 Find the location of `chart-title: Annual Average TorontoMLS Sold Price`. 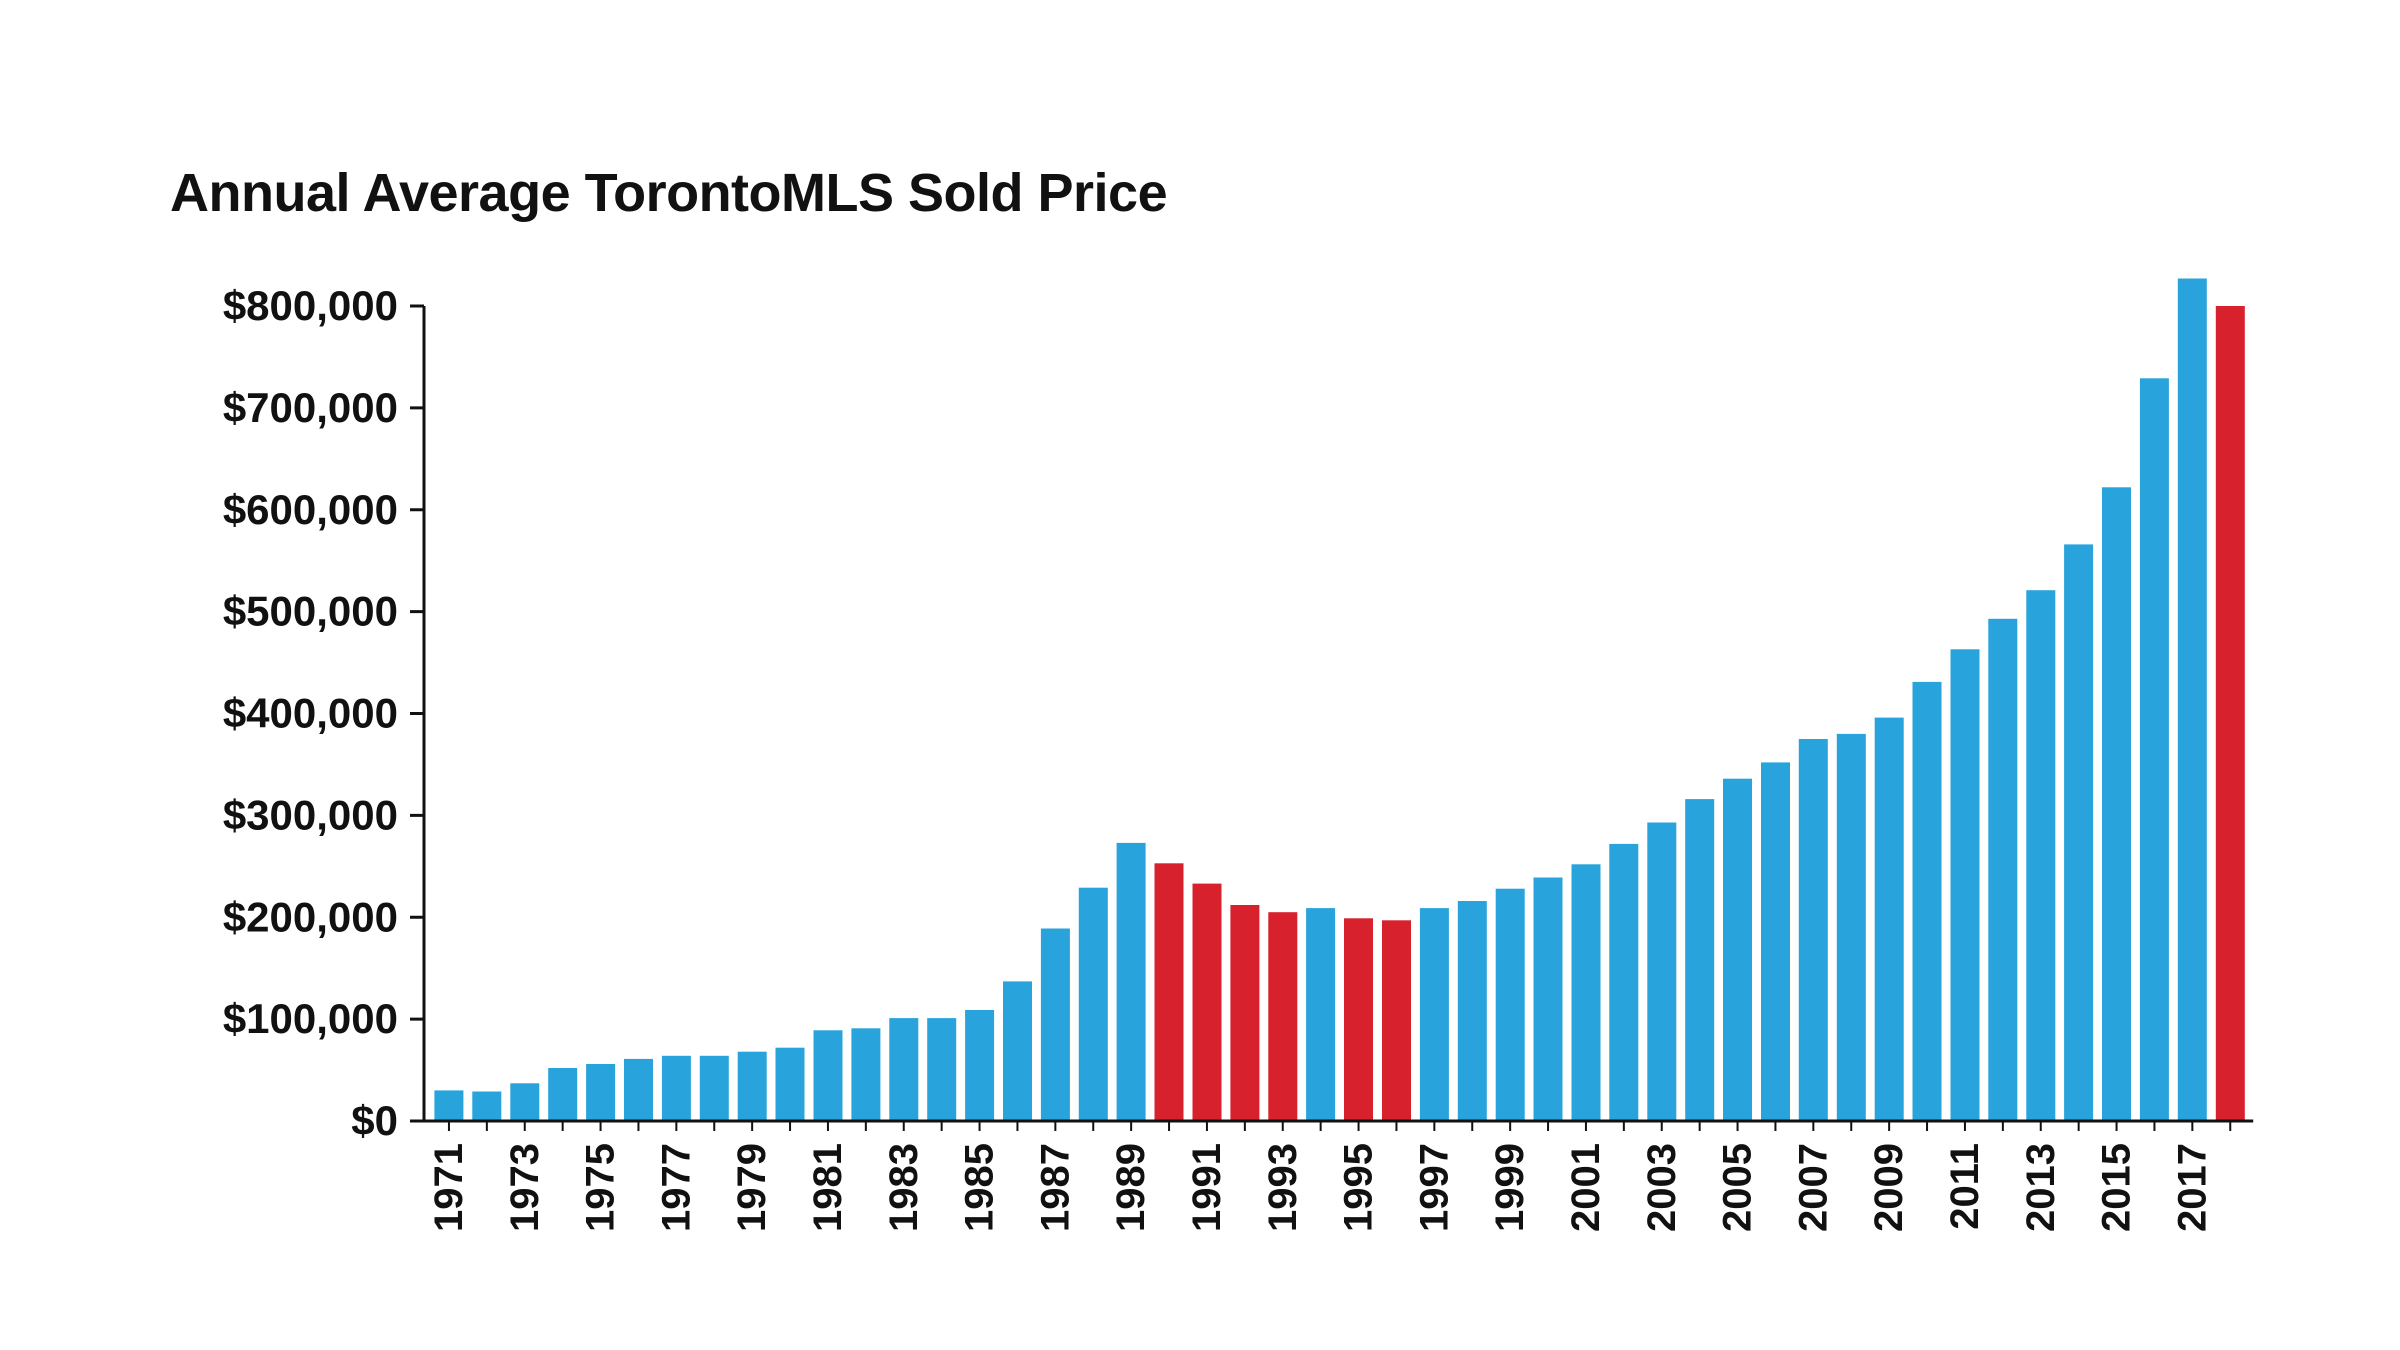

chart-title: Annual Average TorontoMLS Sold Price is located at coordinates (669, 193).